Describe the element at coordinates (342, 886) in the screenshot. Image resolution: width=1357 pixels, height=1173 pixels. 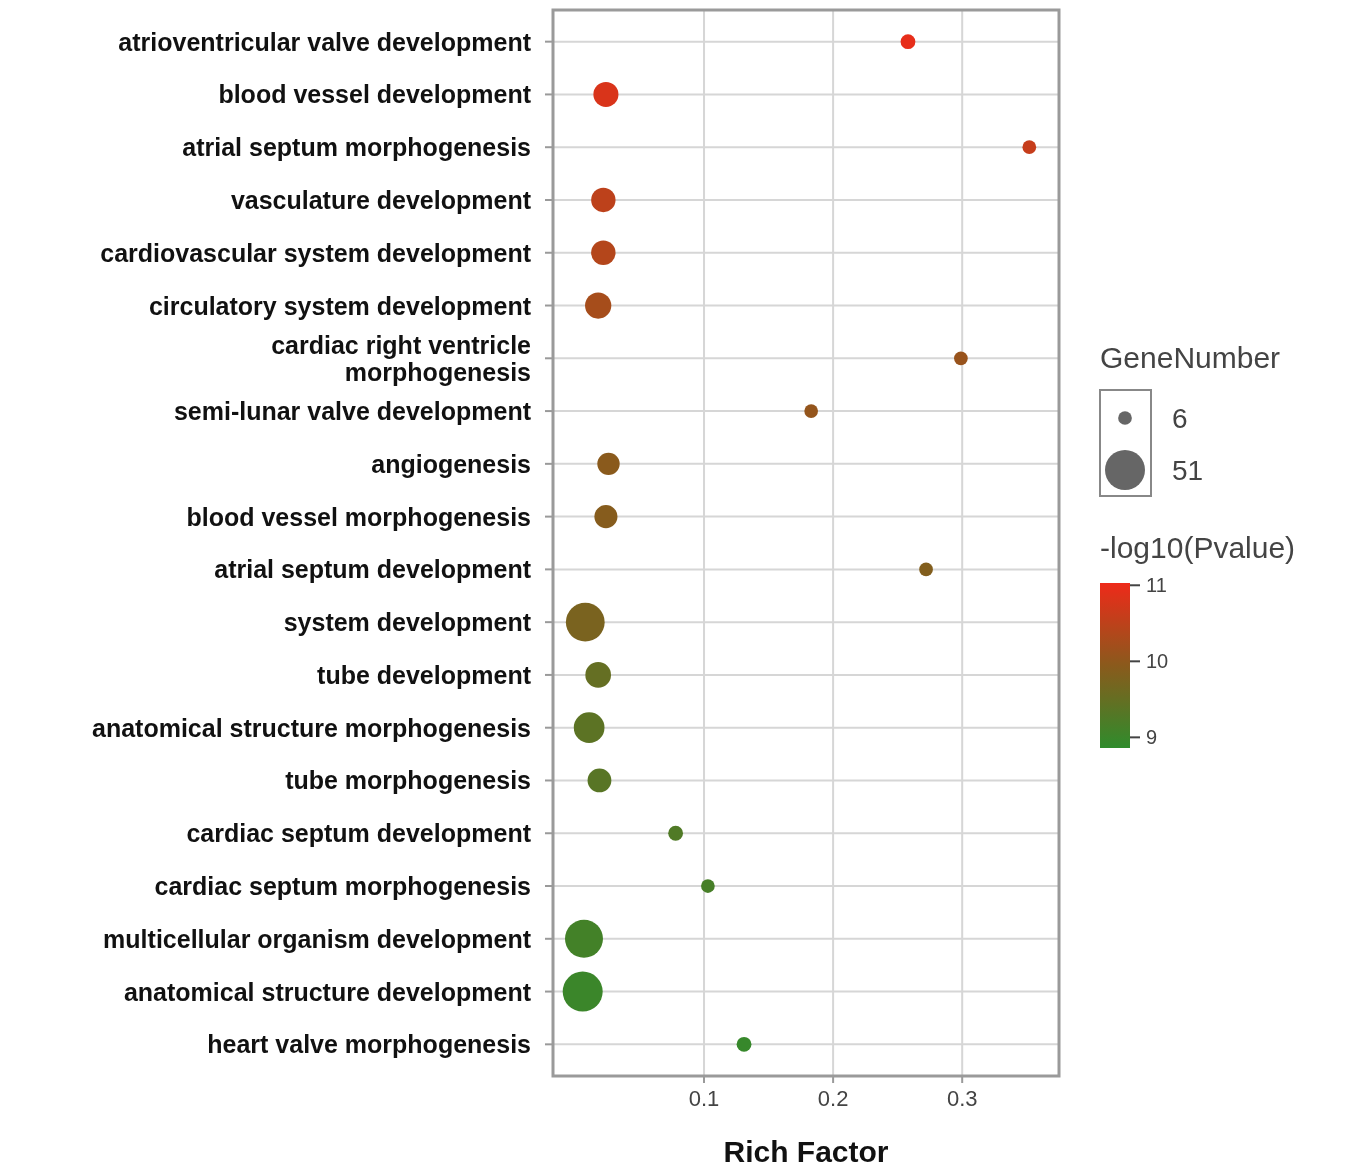
I see `y-tick-label: cardiac septum morphogenesis` at that location.